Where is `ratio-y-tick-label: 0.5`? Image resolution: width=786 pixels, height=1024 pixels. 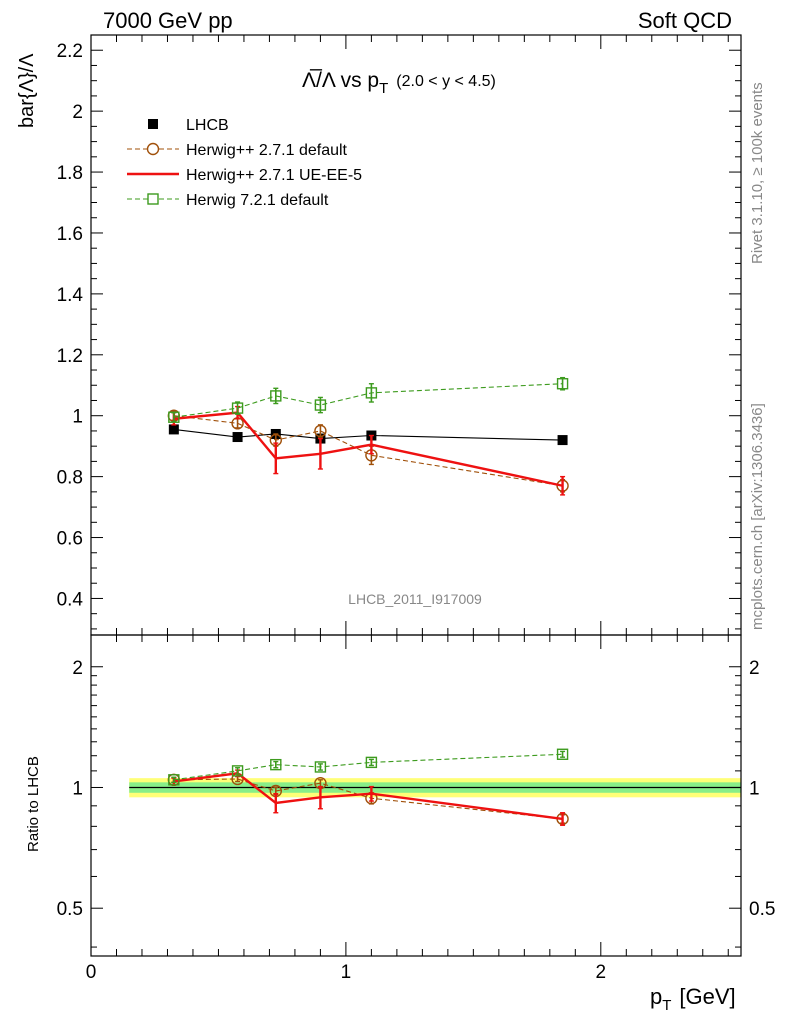 ratio-y-tick-label: 0.5 is located at coordinates (70, 909).